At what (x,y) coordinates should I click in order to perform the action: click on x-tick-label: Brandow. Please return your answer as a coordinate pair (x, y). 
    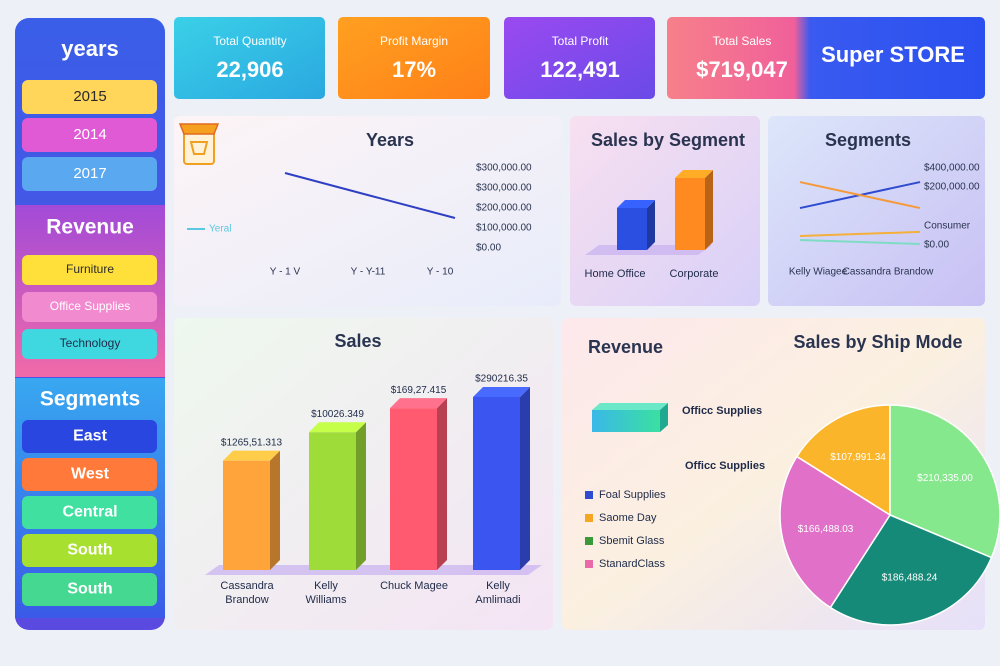
    Looking at the image, I should click on (246, 600).